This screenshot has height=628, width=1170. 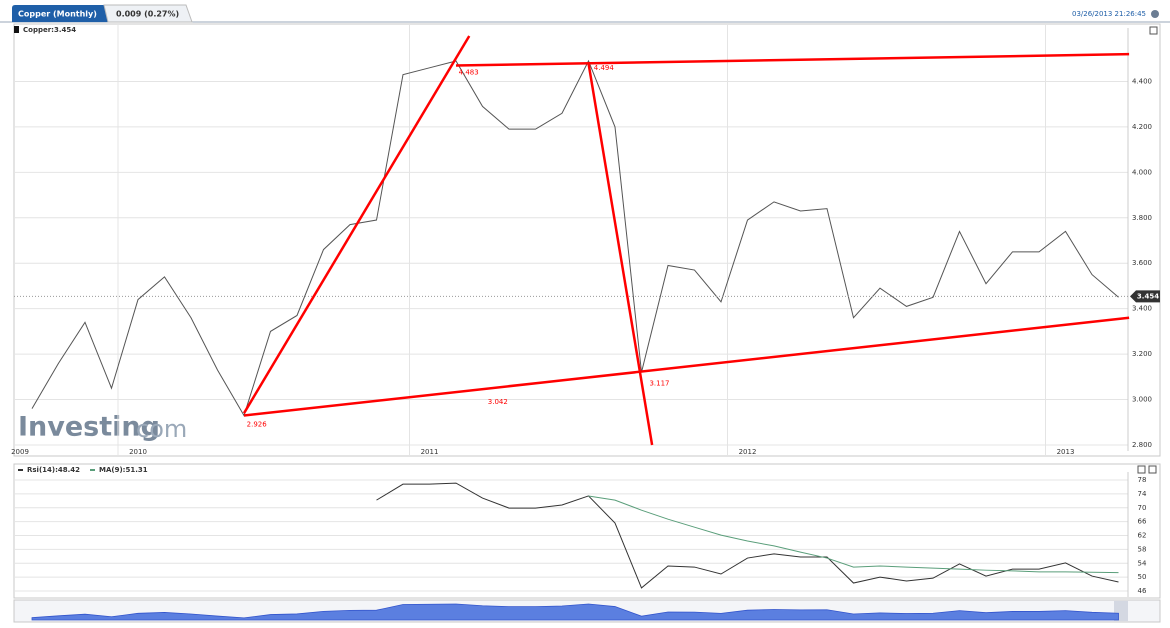 I want to click on x-tick-label: 2011, so click(x=430, y=452).